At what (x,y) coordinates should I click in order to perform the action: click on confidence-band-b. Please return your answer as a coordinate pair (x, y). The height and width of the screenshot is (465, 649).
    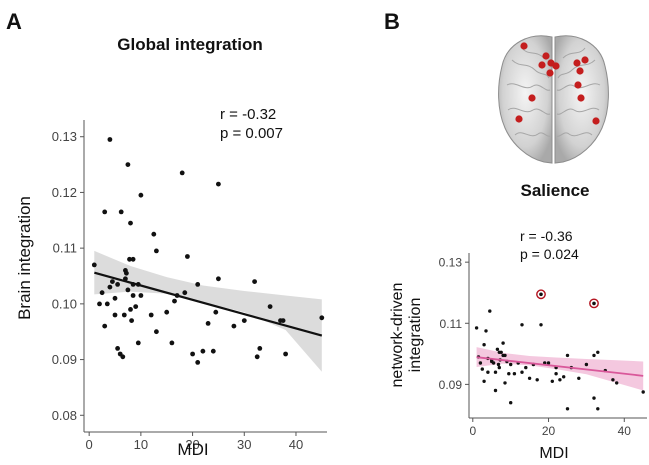
    Looking at the image, I should click on (560, 369).